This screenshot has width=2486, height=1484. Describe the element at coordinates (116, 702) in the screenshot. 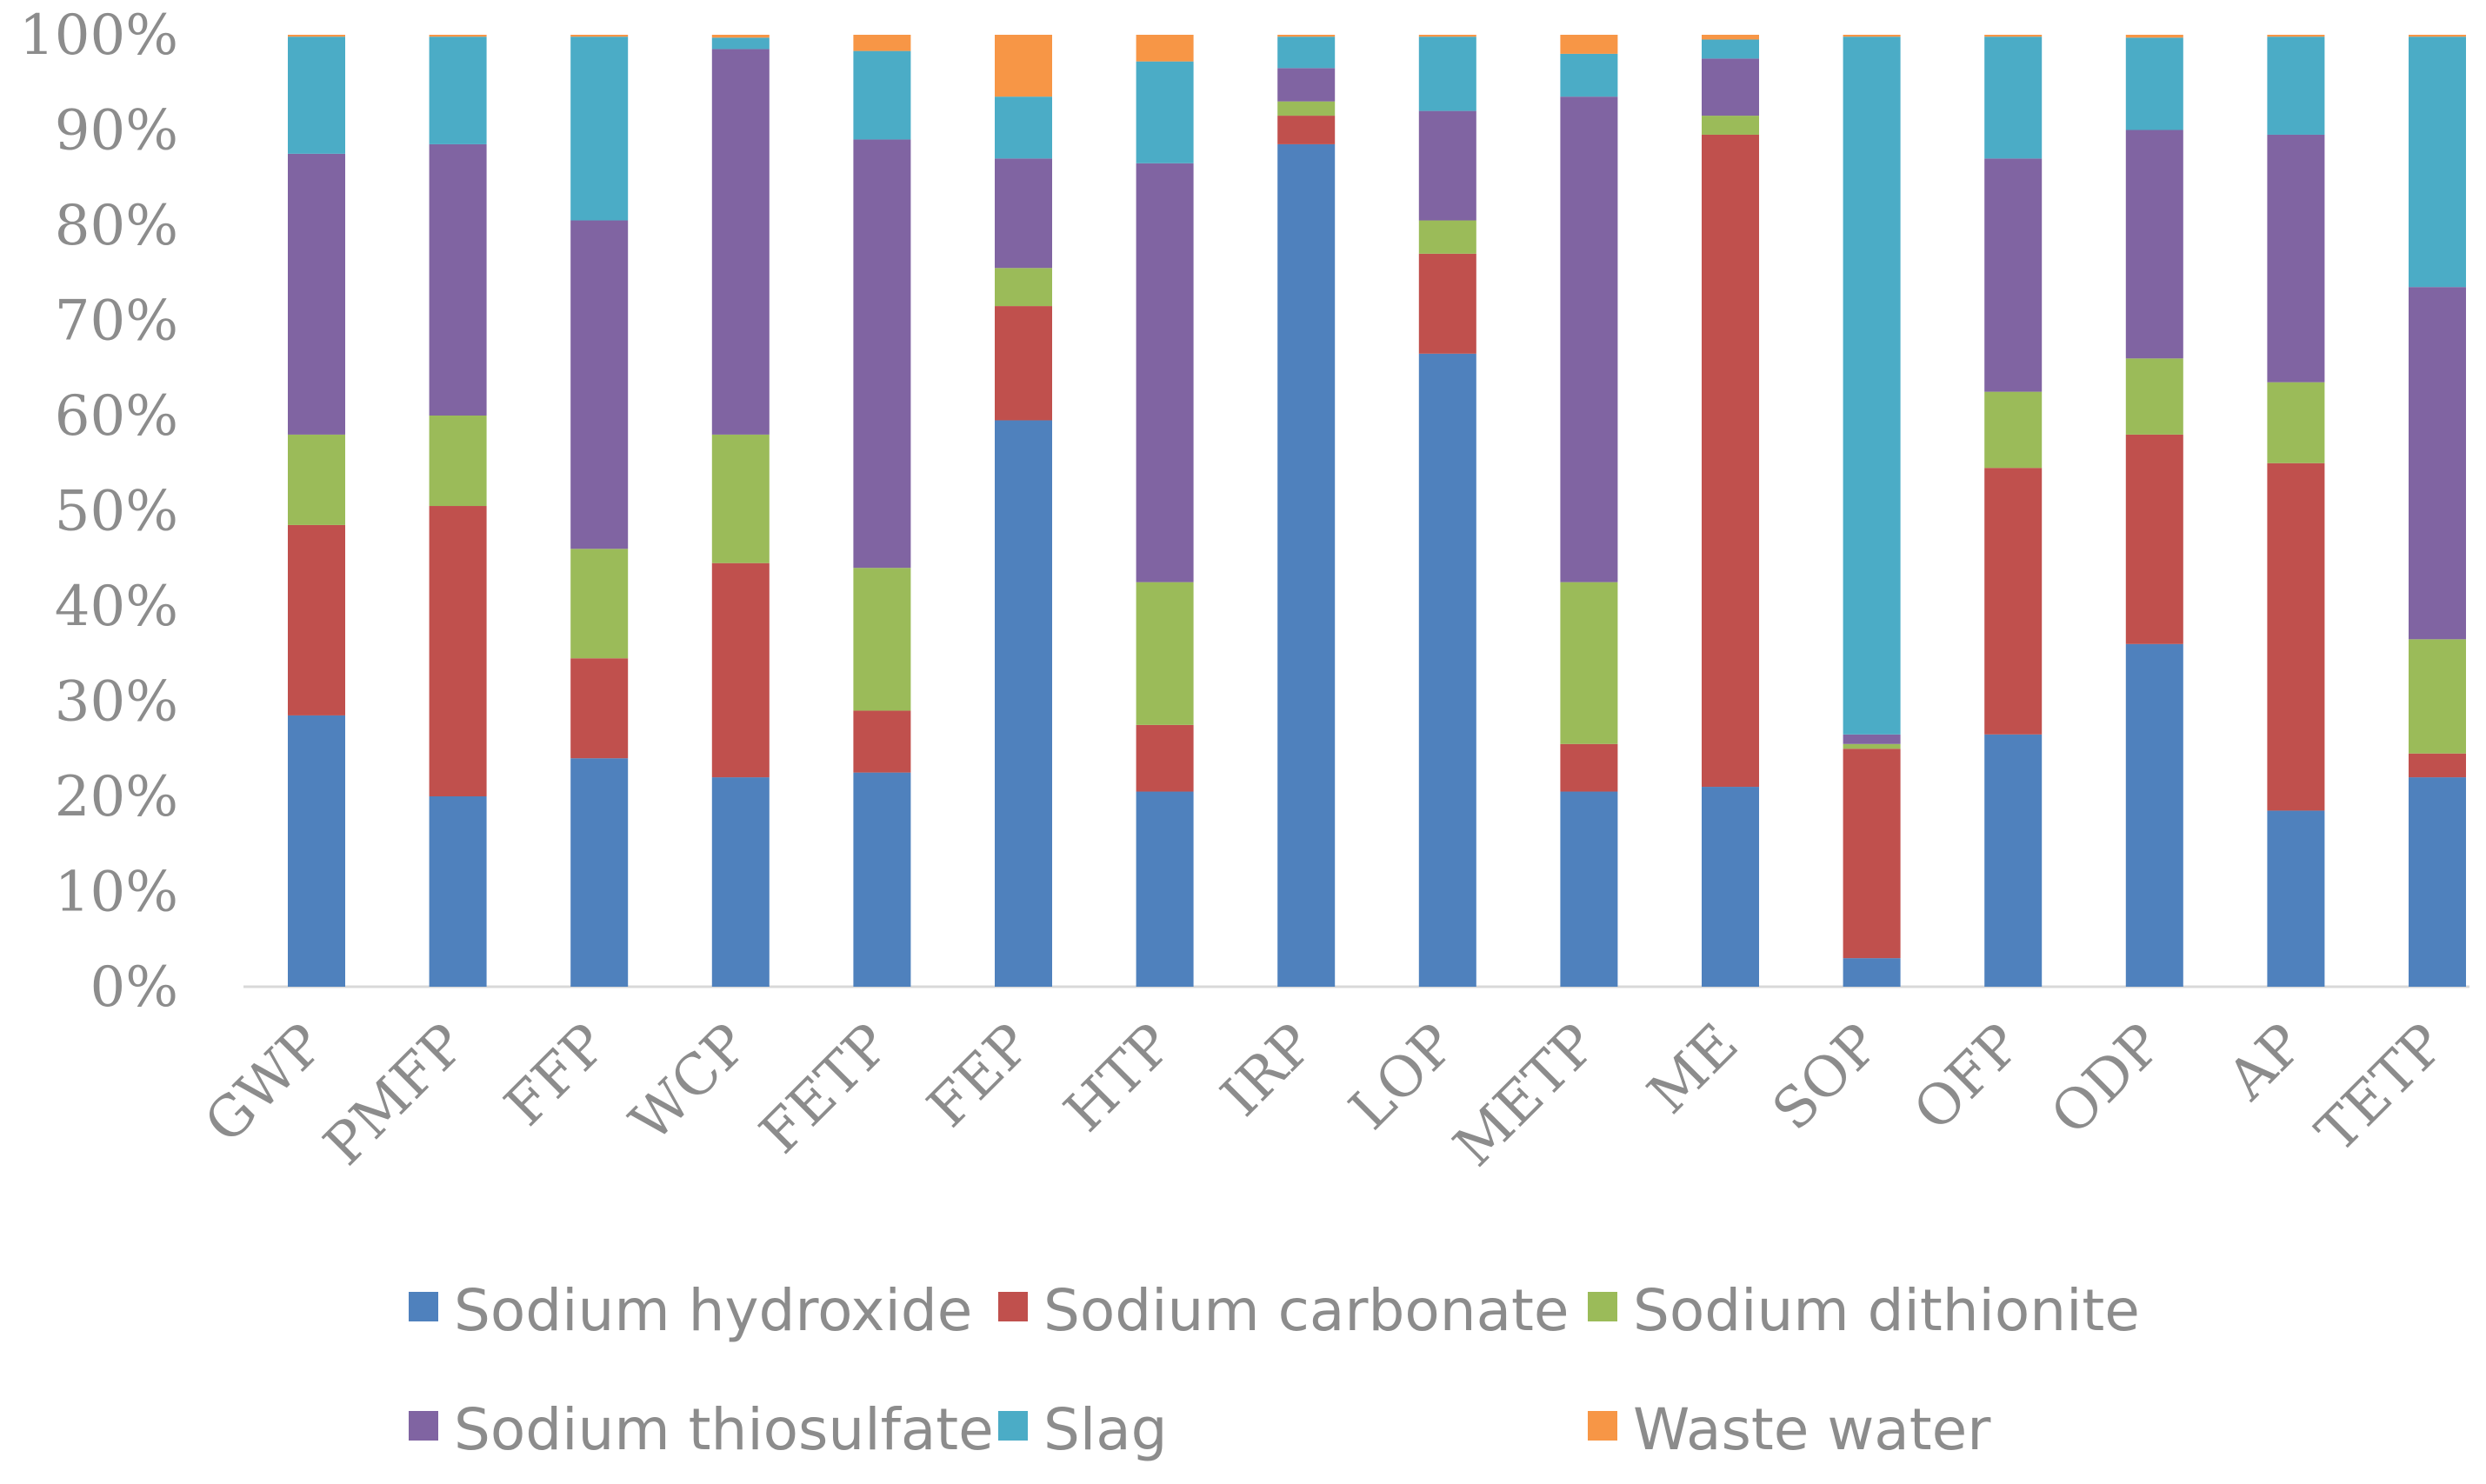

I see `y-tick-label: 30%` at that location.